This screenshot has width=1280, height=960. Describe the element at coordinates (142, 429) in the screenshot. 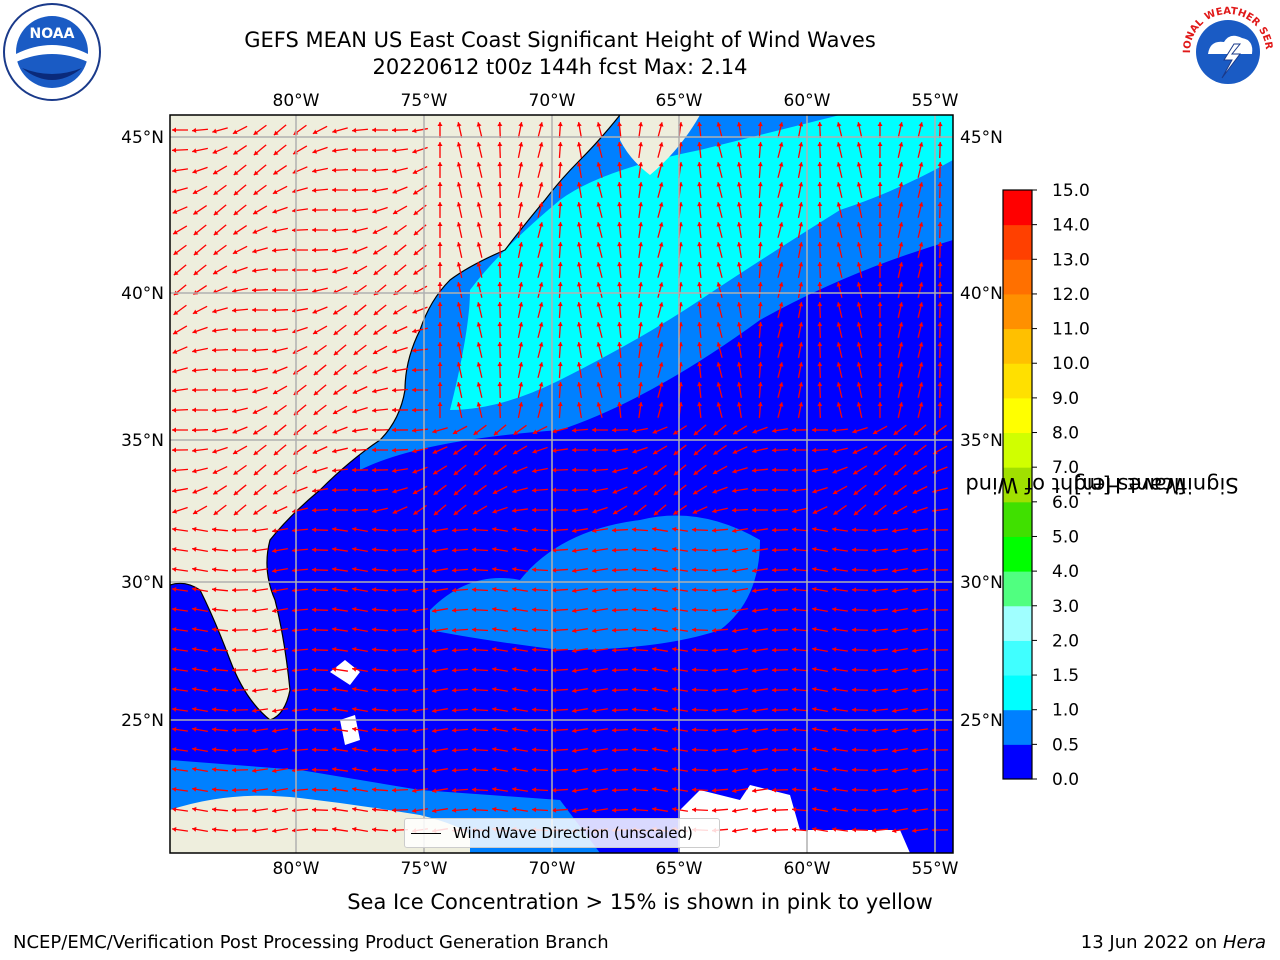

I see `lat-labels-left: 45°N 40°N 35°N 30°N 25°N` at that location.